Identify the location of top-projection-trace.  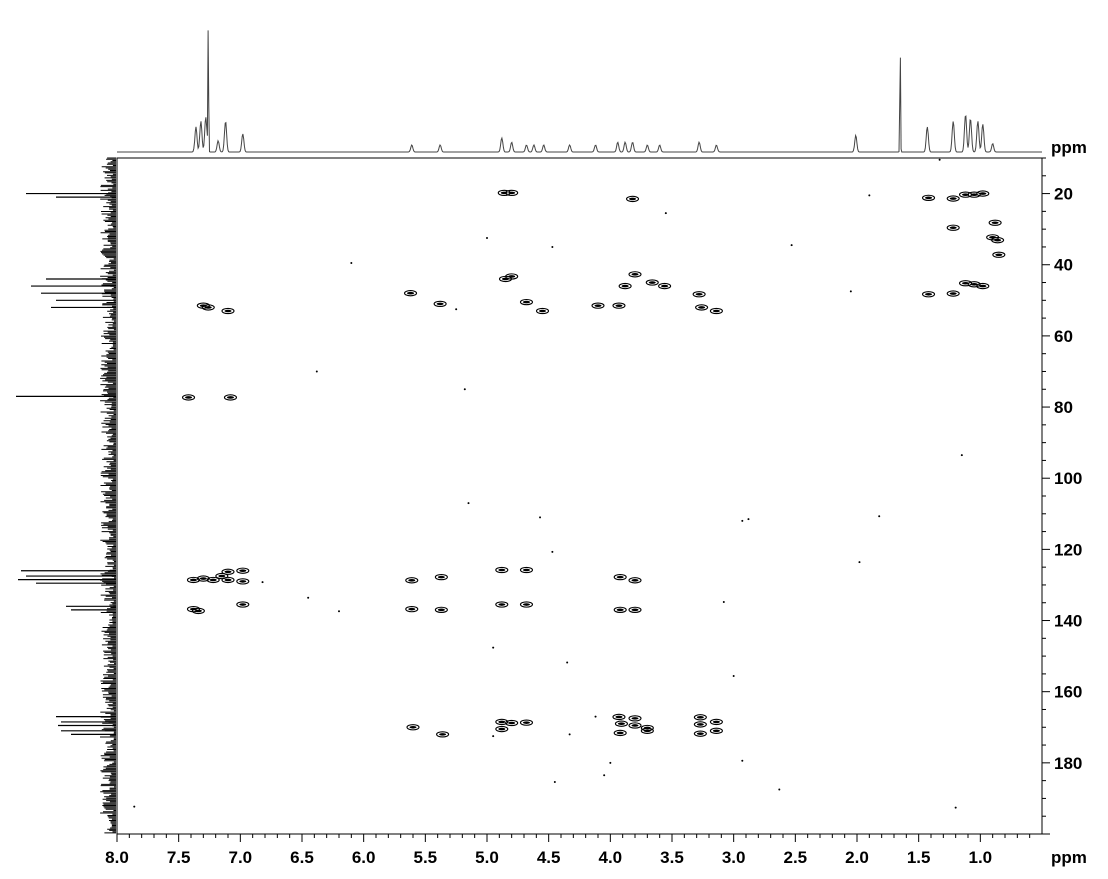
(579, 91).